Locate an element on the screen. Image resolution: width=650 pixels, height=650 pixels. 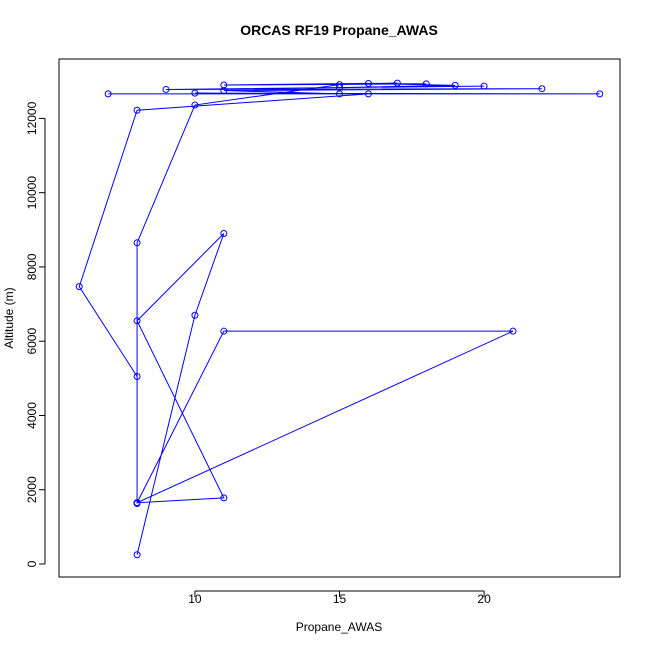
y-tick-label: 8000 is located at coordinates (32, 266).